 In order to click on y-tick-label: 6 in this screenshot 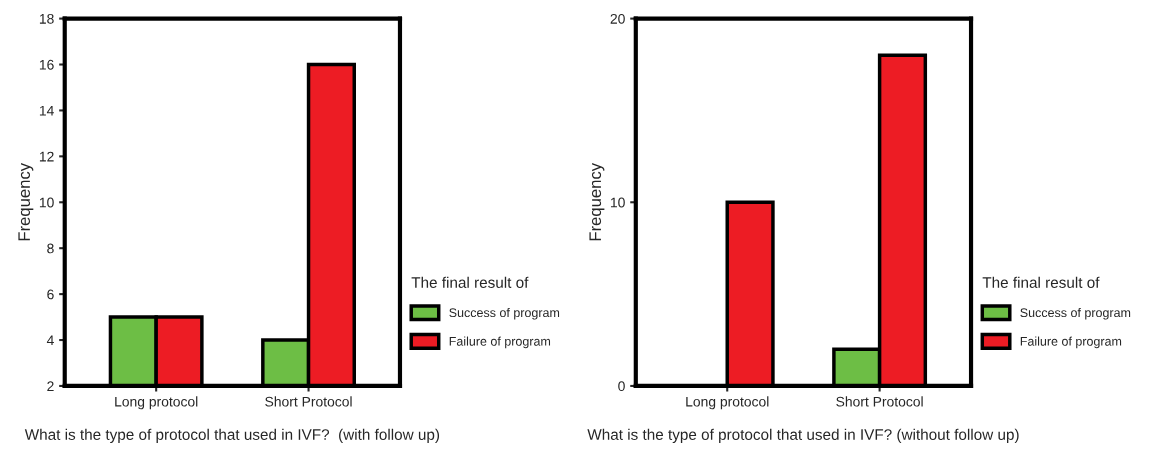, I will do `click(50, 294)`.